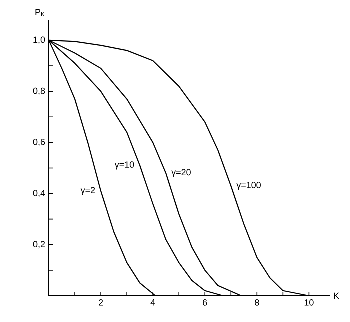 The width and height of the screenshot is (350, 322). What do you see at coordinates (205, 303) in the screenshot?
I see `x-tick-label: 6` at bounding box center [205, 303].